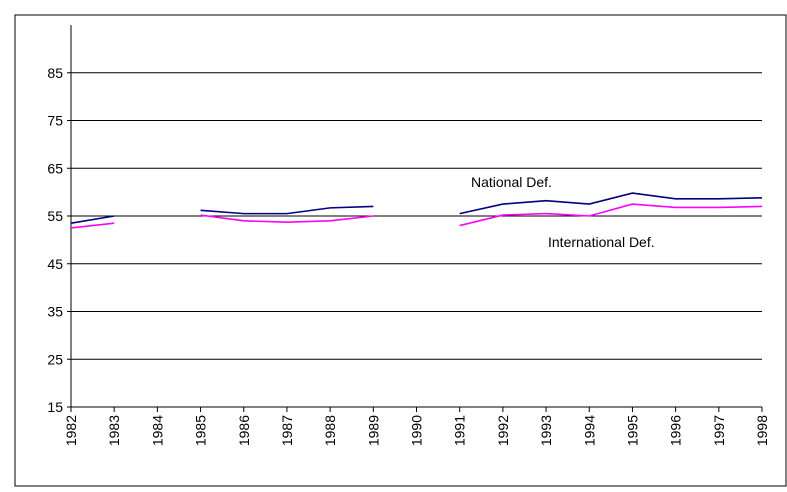 The width and height of the screenshot is (787, 492). What do you see at coordinates (676, 430) in the screenshot?
I see `x-tick-label: 1996` at bounding box center [676, 430].